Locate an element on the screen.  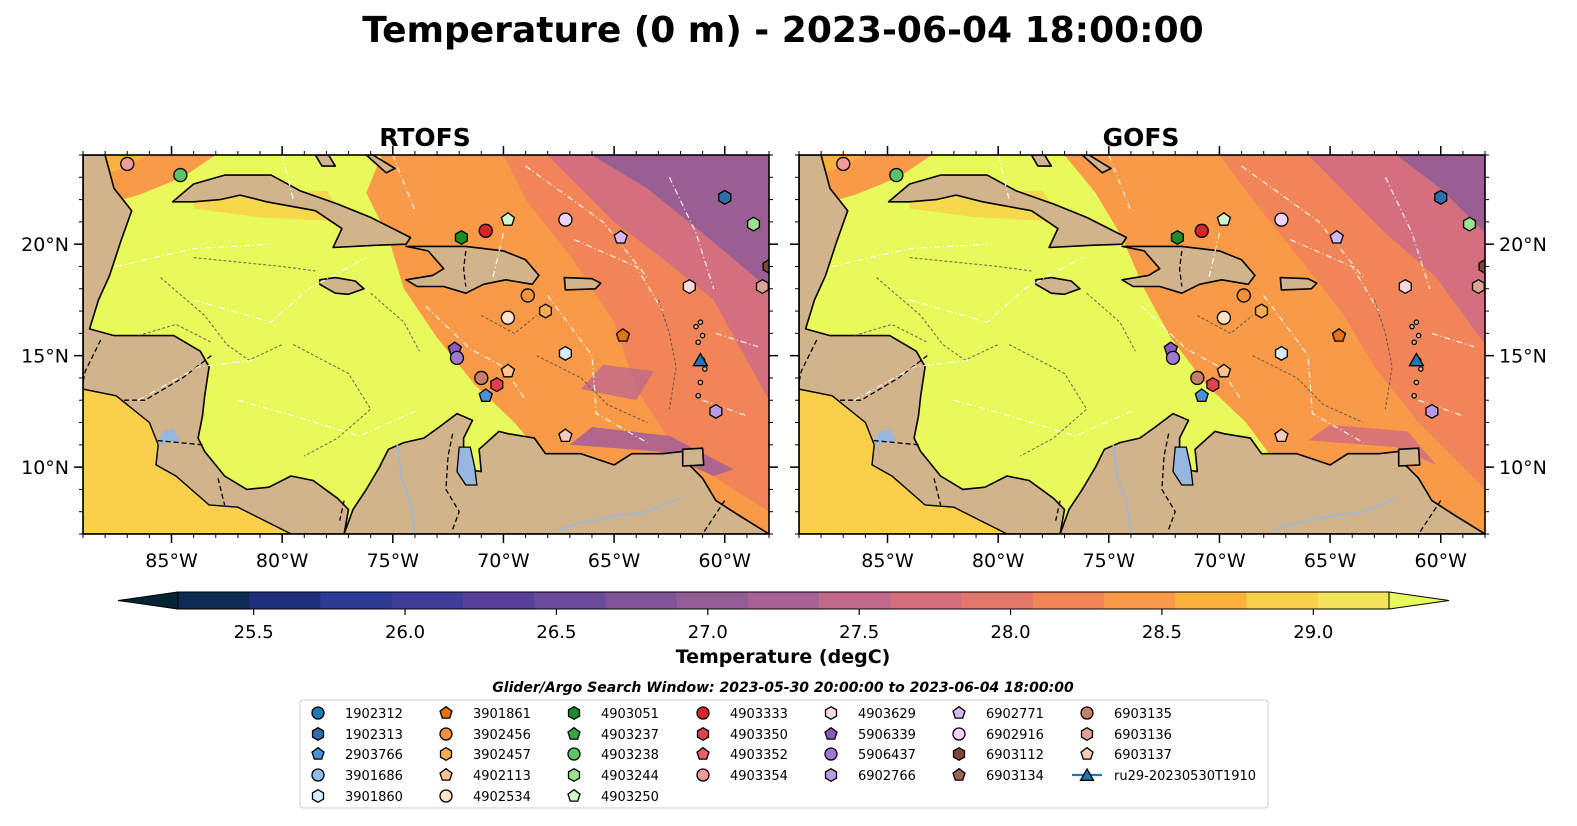
lat-tick-label: 10°N is located at coordinates (45, 468).